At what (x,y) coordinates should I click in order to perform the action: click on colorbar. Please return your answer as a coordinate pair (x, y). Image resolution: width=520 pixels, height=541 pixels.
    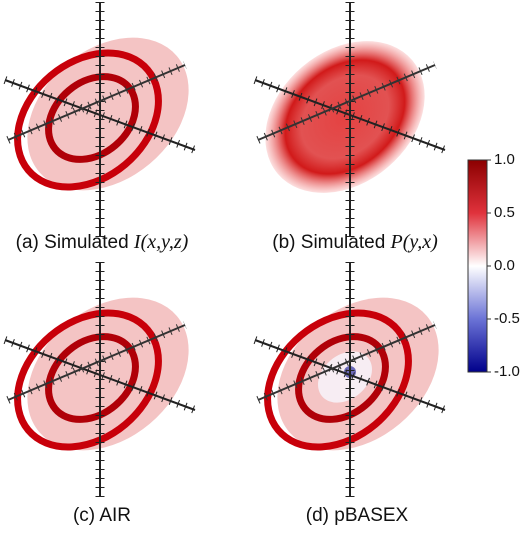
    Looking at the image, I should click on (477, 266).